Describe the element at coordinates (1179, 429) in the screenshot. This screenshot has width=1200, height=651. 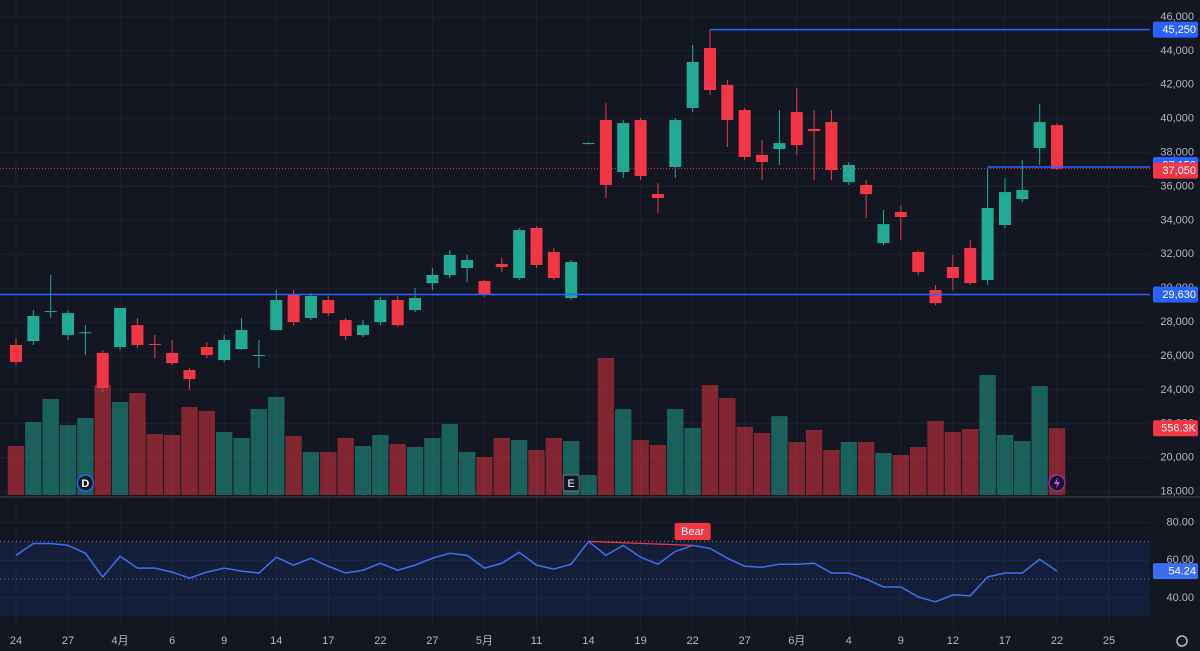
I see `volume-label: 556.3K` at that location.